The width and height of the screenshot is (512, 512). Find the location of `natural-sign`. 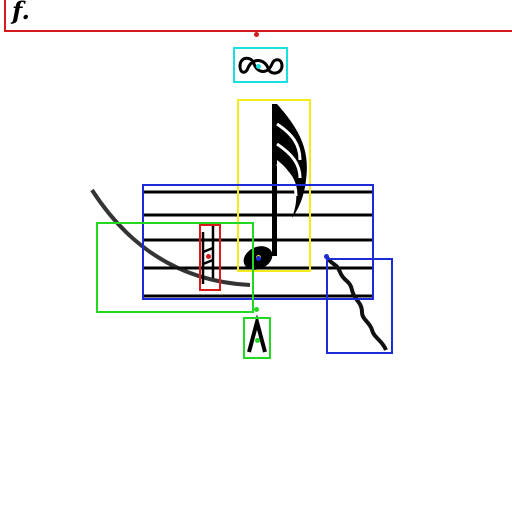

natural-sign is located at coordinates (208, 255).